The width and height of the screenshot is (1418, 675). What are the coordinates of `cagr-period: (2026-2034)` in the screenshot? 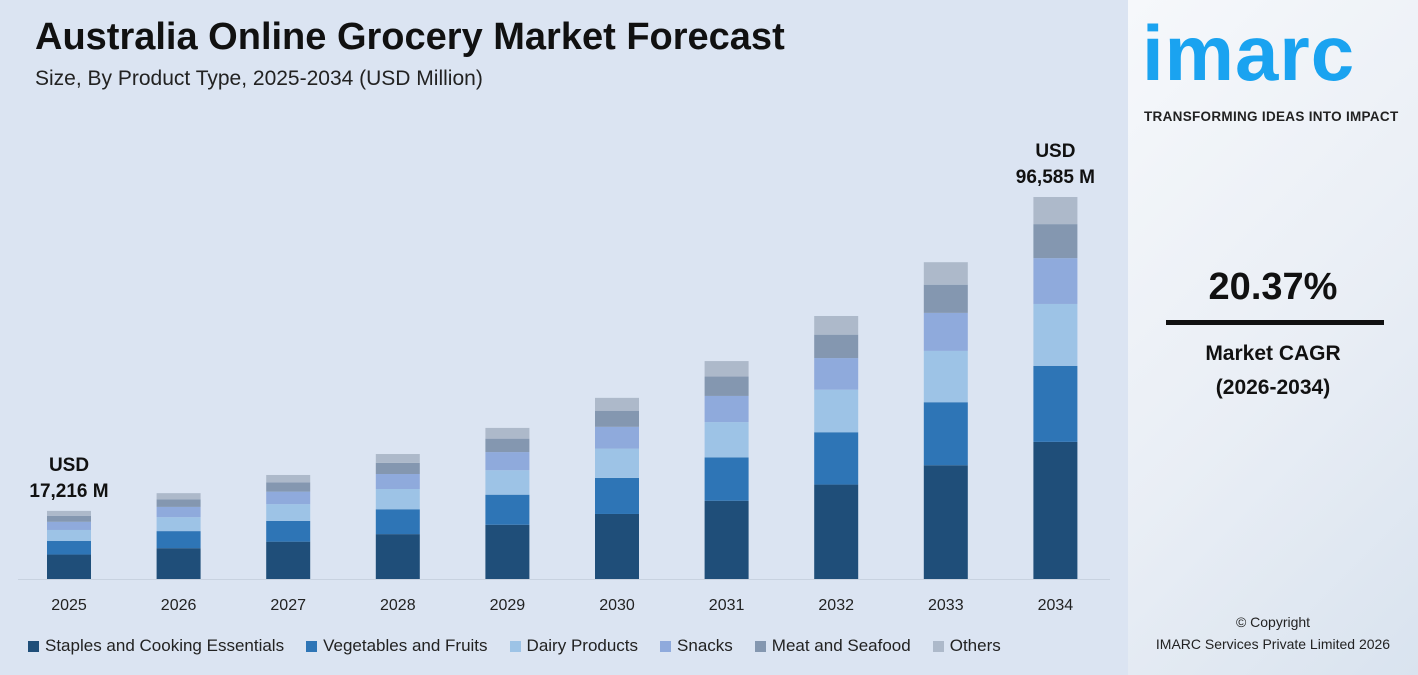 It's located at (1273, 387).